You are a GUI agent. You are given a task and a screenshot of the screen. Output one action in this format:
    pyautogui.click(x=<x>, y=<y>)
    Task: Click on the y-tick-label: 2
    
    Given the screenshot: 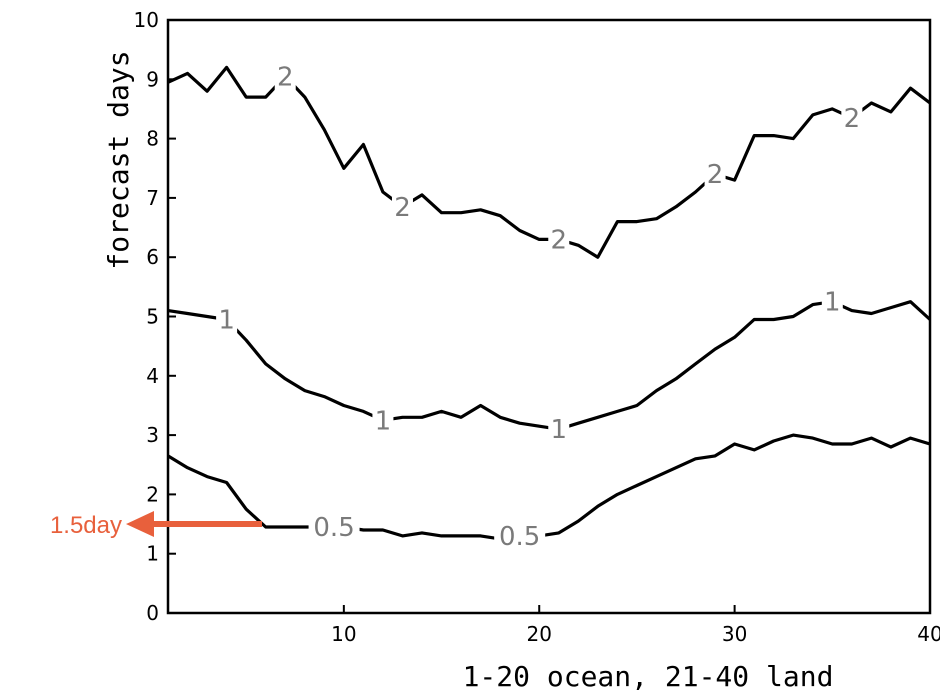 What is the action you would take?
    pyautogui.click(x=152, y=494)
    